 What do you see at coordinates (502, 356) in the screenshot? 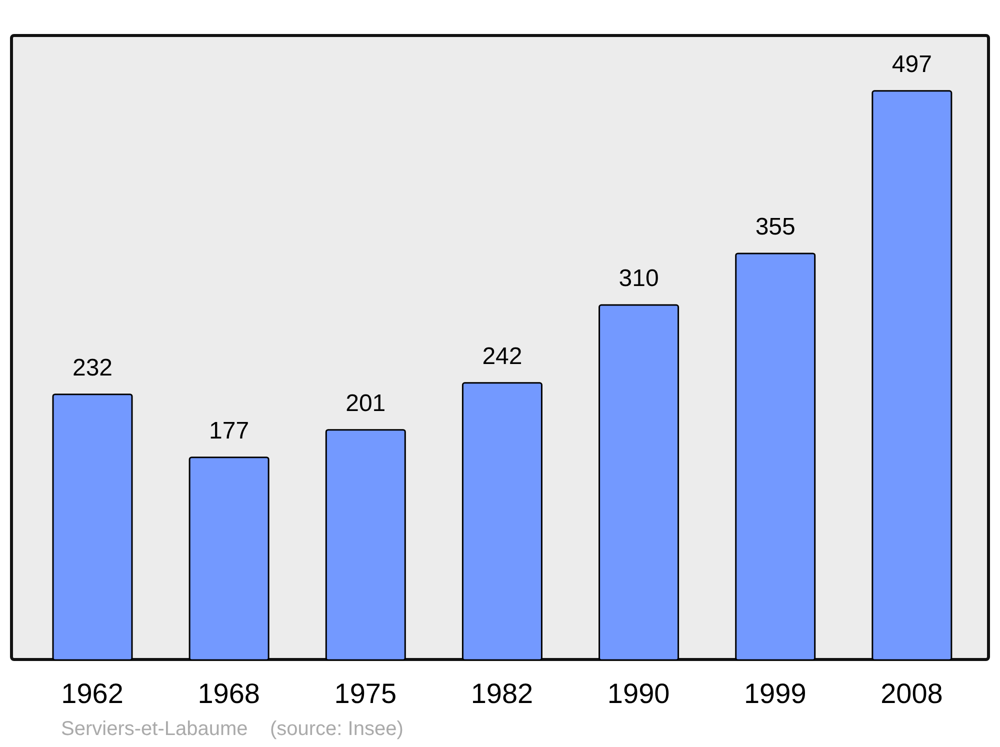
I see `data-label: 242` at bounding box center [502, 356].